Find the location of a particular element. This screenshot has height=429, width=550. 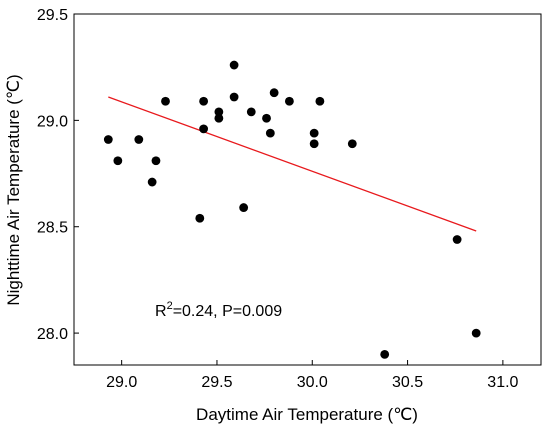

annotation-stats-text: =0.24, P=0.009 is located at coordinates (228, 311).